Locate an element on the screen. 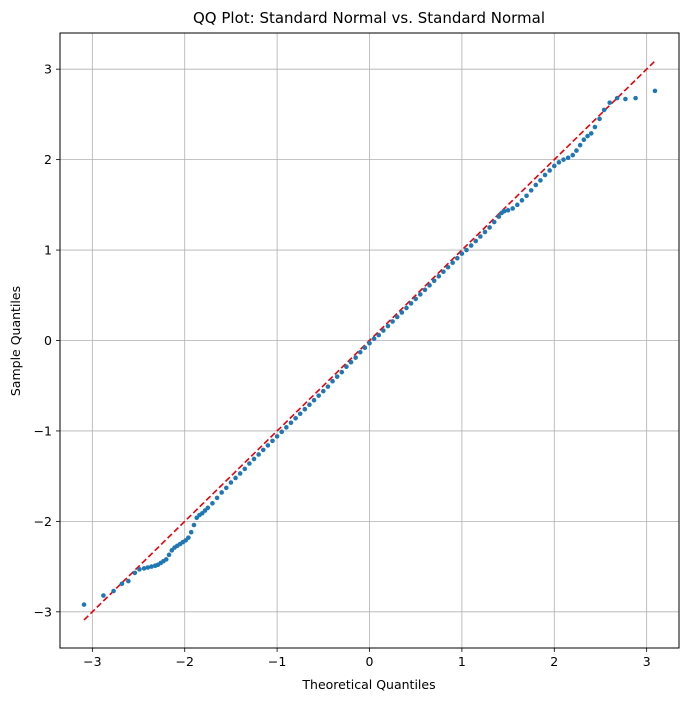  y-tick-label: 0 is located at coordinates (48, 340).